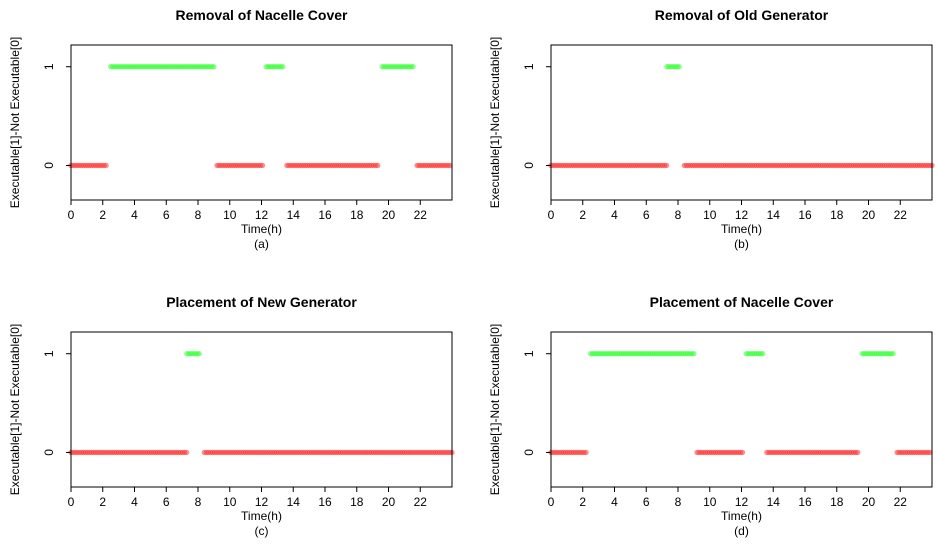 The height and width of the screenshot is (544, 938). Describe the element at coordinates (262, 531) in the screenshot. I see `panel-caption: (c)` at that location.